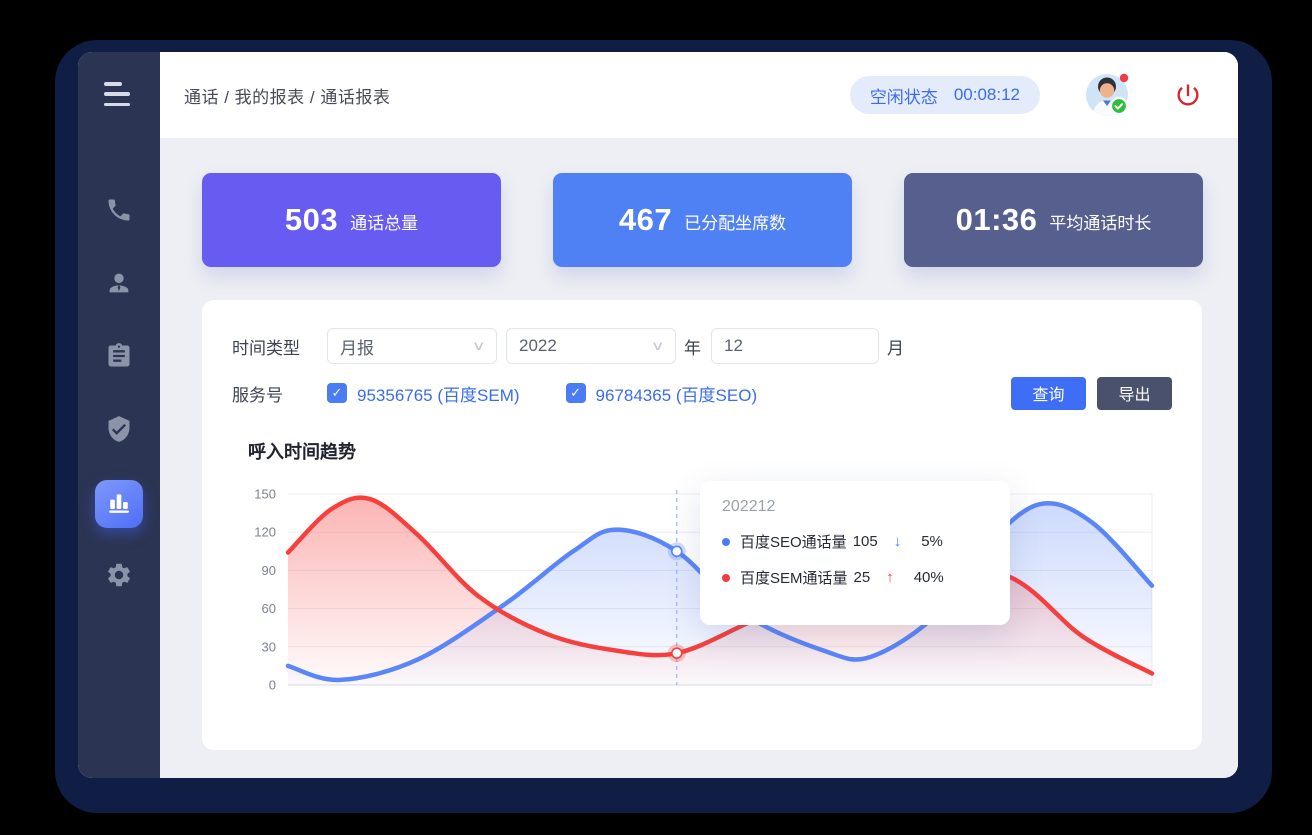 Image resolution: width=1312 pixels, height=835 pixels. Describe the element at coordinates (538, 345) in the screenshot. I see `year-value: 2022` at that location.